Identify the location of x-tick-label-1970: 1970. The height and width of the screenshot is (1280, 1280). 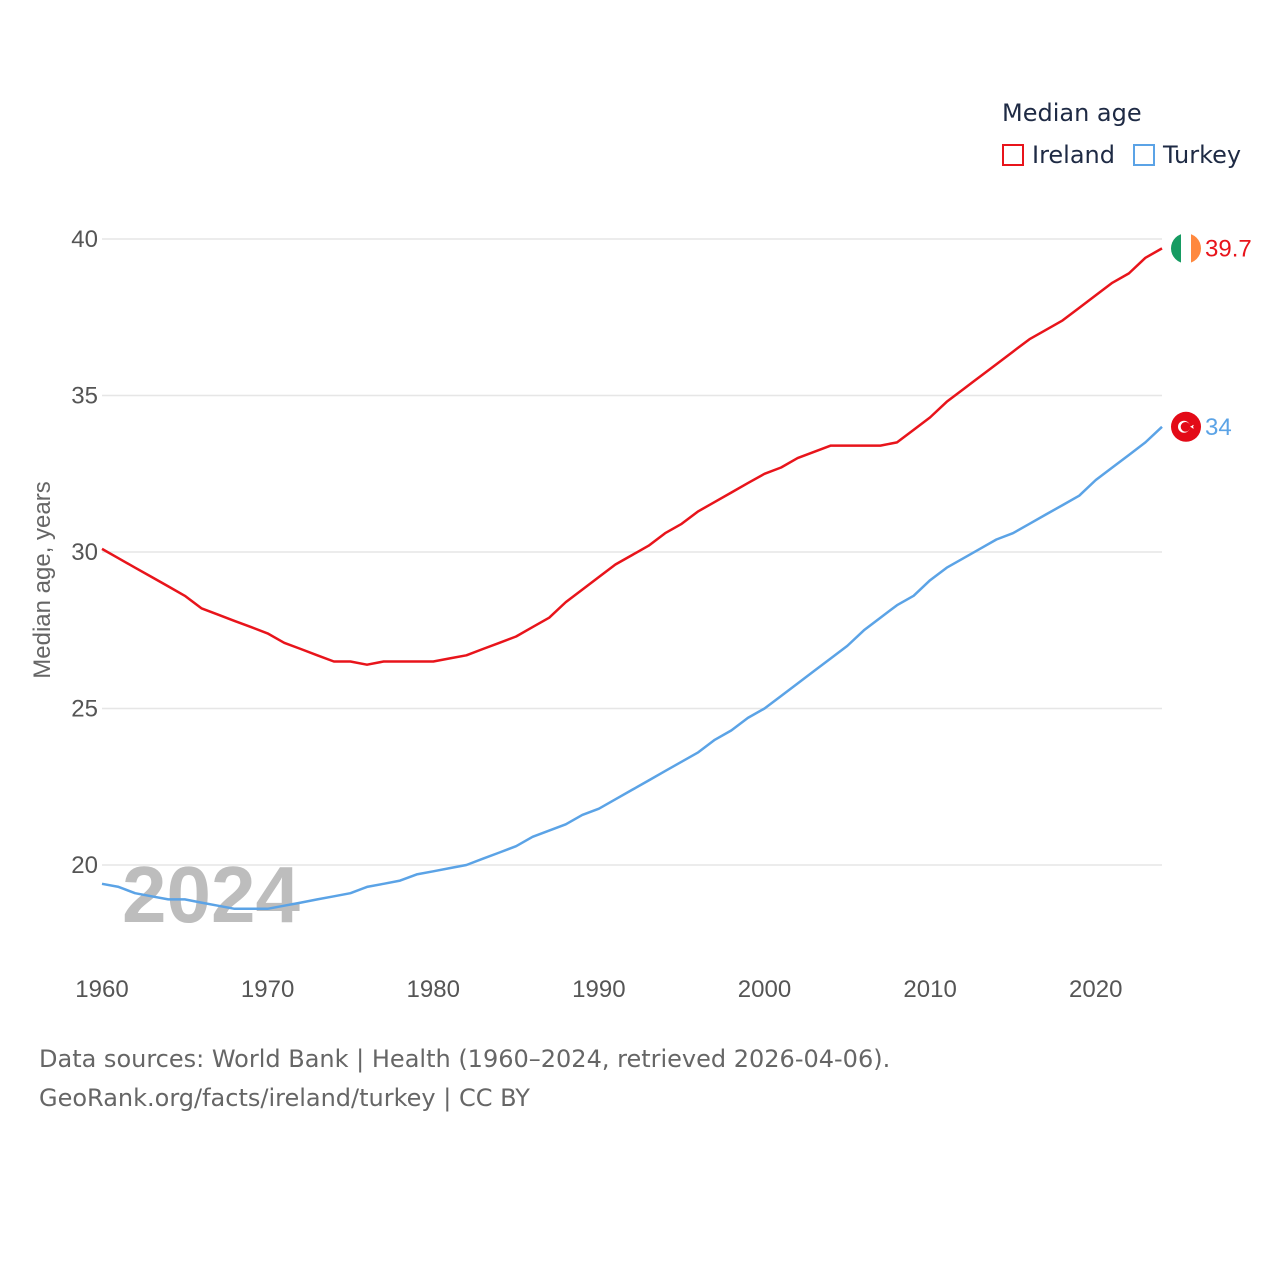
(267, 989).